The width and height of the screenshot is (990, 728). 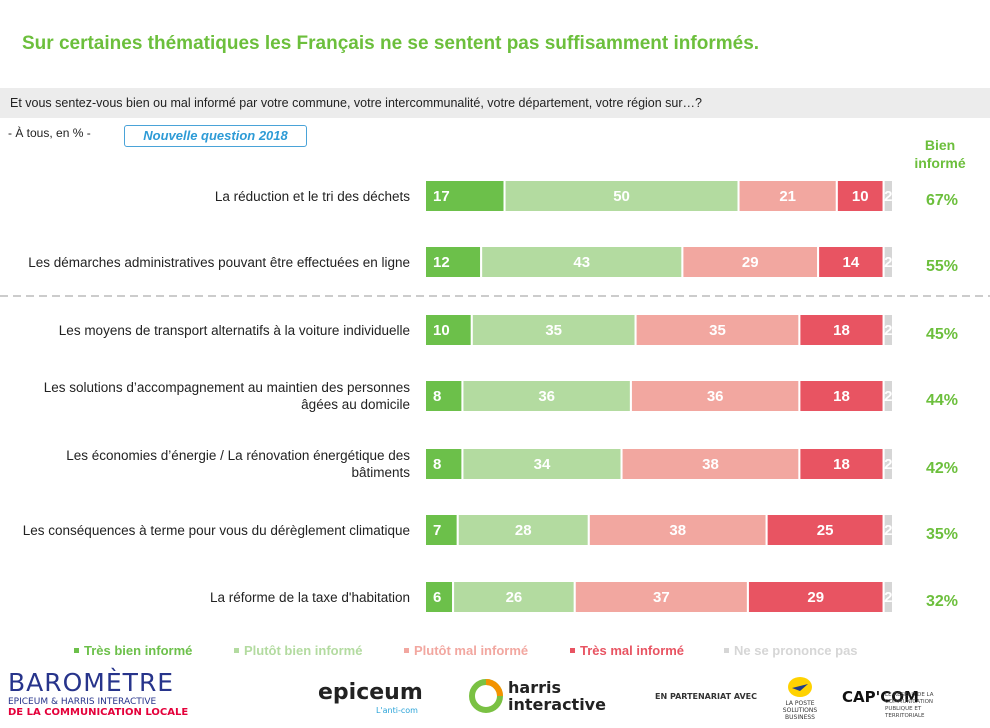 I want to click on question-band, so click(x=495, y=103).